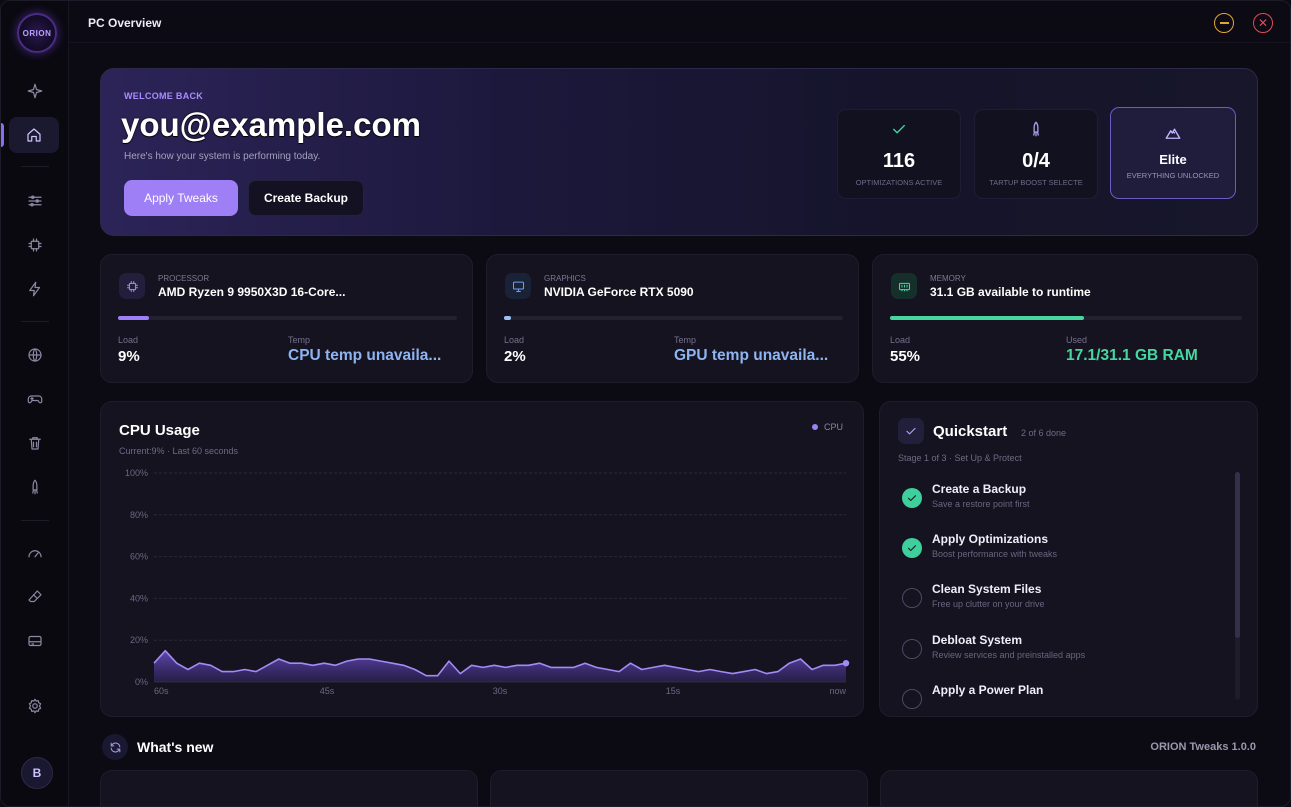 This screenshot has height=807, width=1291. What do you see at coordinates (306, 198) in the screenshot?
I see `create-backup-button: Create Backup` at bounding box center [306, 198].